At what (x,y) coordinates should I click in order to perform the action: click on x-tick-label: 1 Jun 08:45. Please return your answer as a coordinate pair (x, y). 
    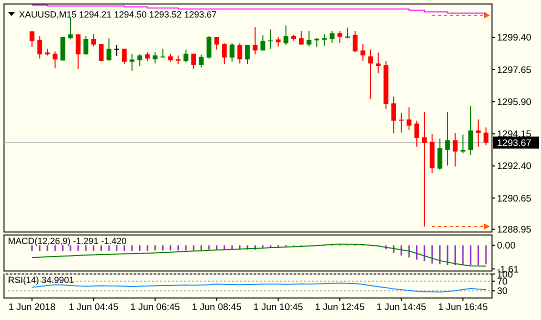
    Looking at the image, I should click on (217, 307).